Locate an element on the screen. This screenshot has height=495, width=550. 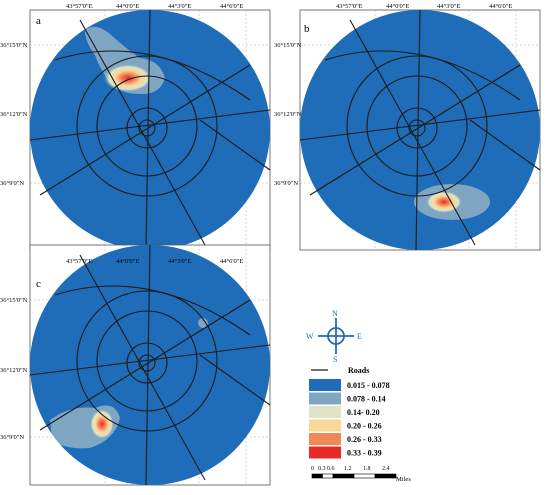
scalebar-tick-3: 1.2 is located at coordinates (348, 469).